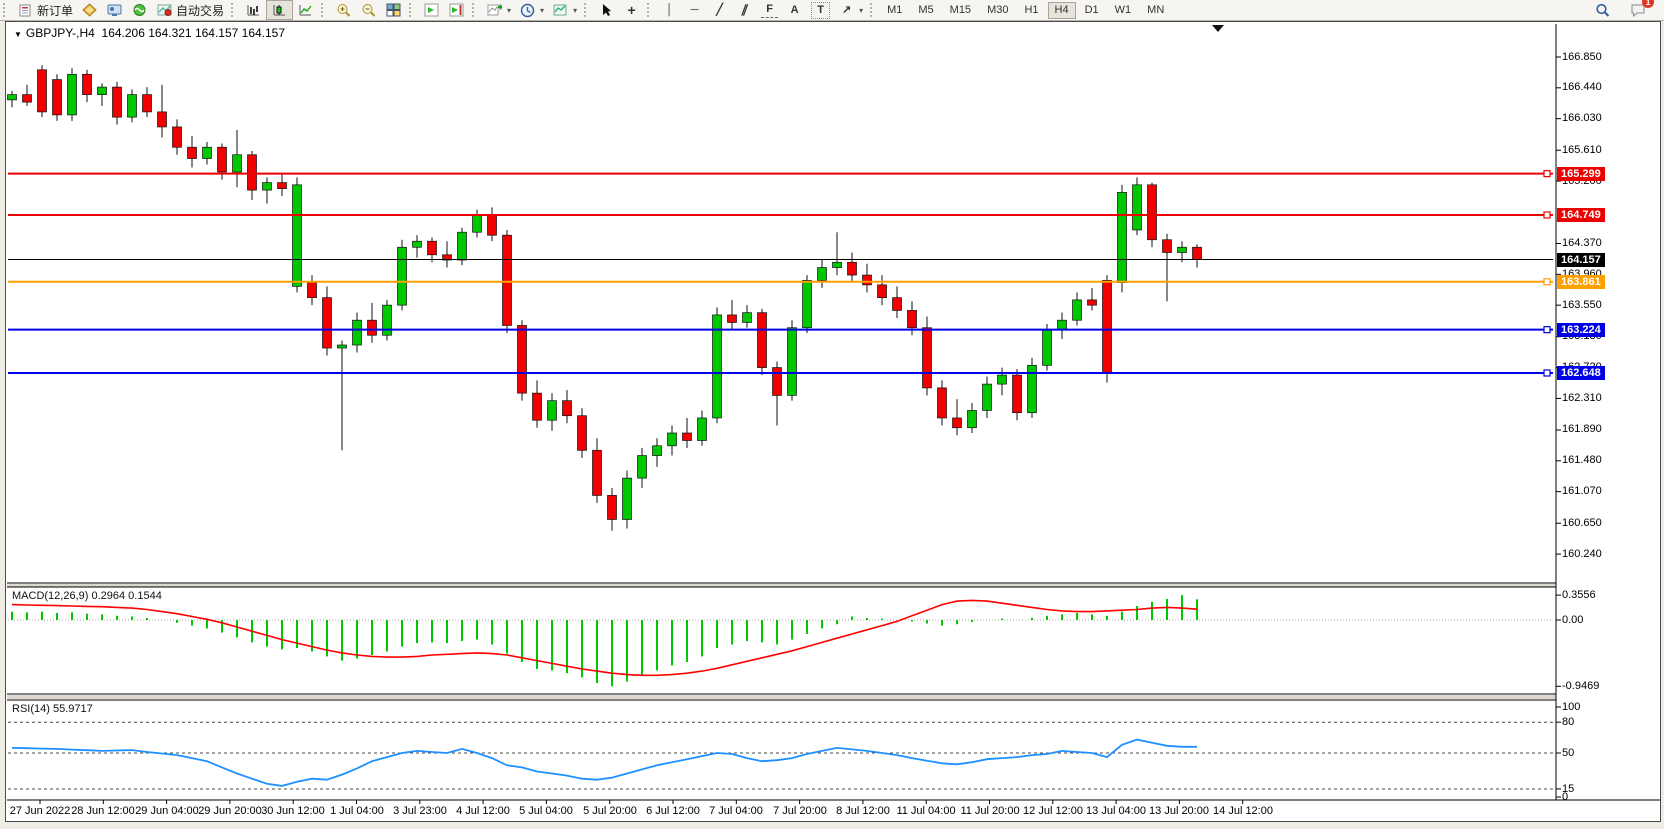 The image size is (1664, 829). I want to click on new-order-label: 新订单, so click(55, 10).